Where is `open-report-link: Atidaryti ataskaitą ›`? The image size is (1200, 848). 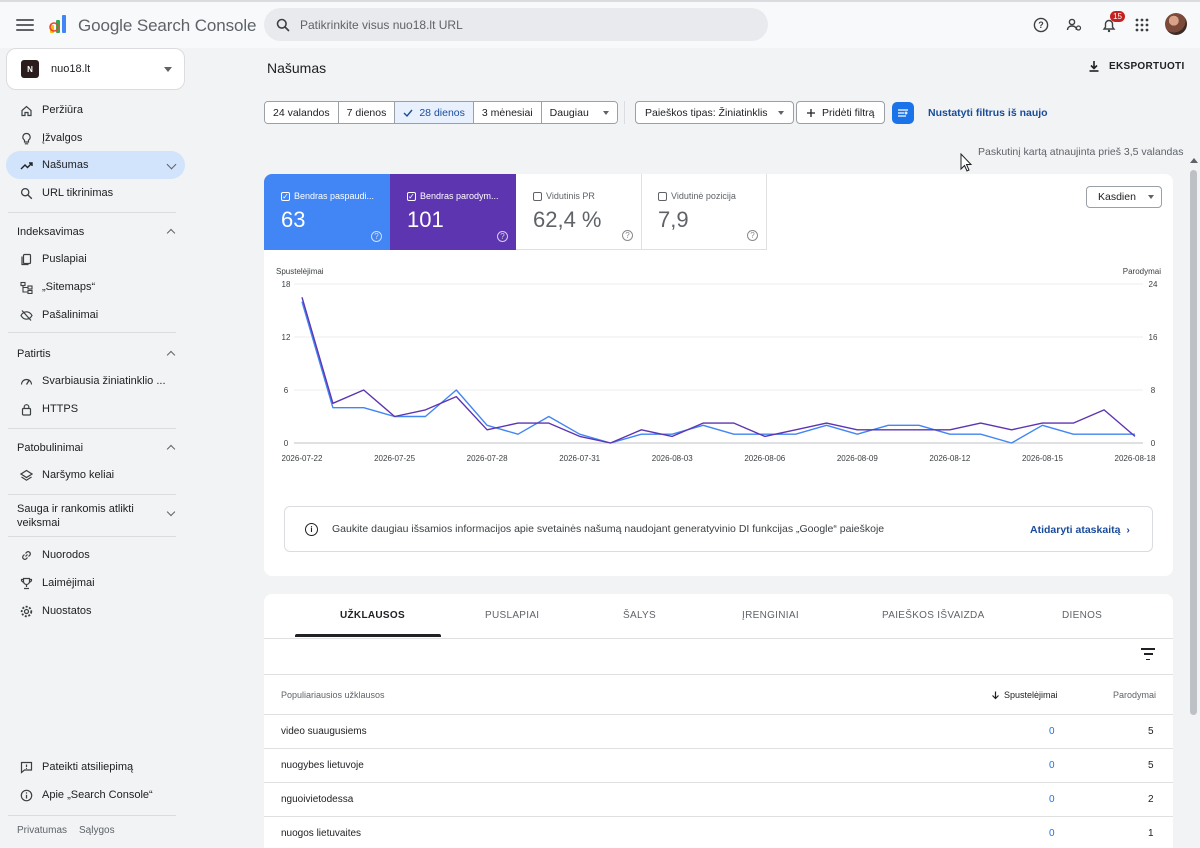 open-report-link: Atidaryti ataskaitą › is located at coordinates (1080, 530).